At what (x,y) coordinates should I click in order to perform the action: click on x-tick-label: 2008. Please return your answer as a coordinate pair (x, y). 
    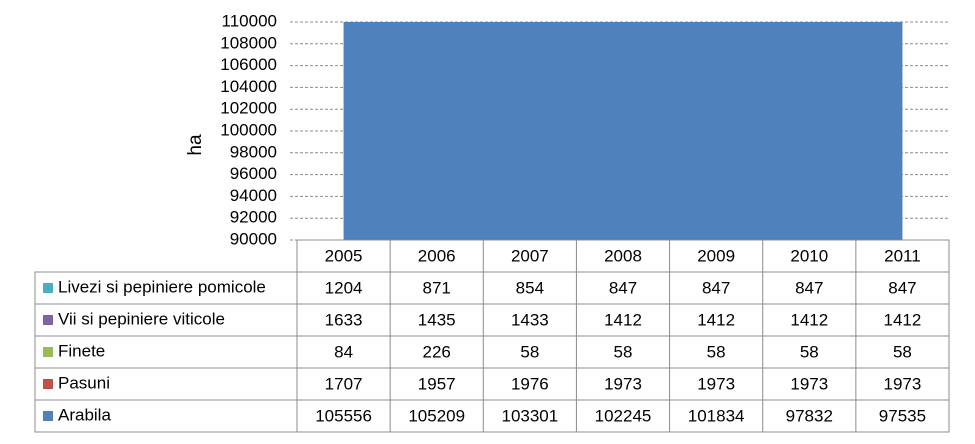
    Looking at the image, I should click on (623, 255).